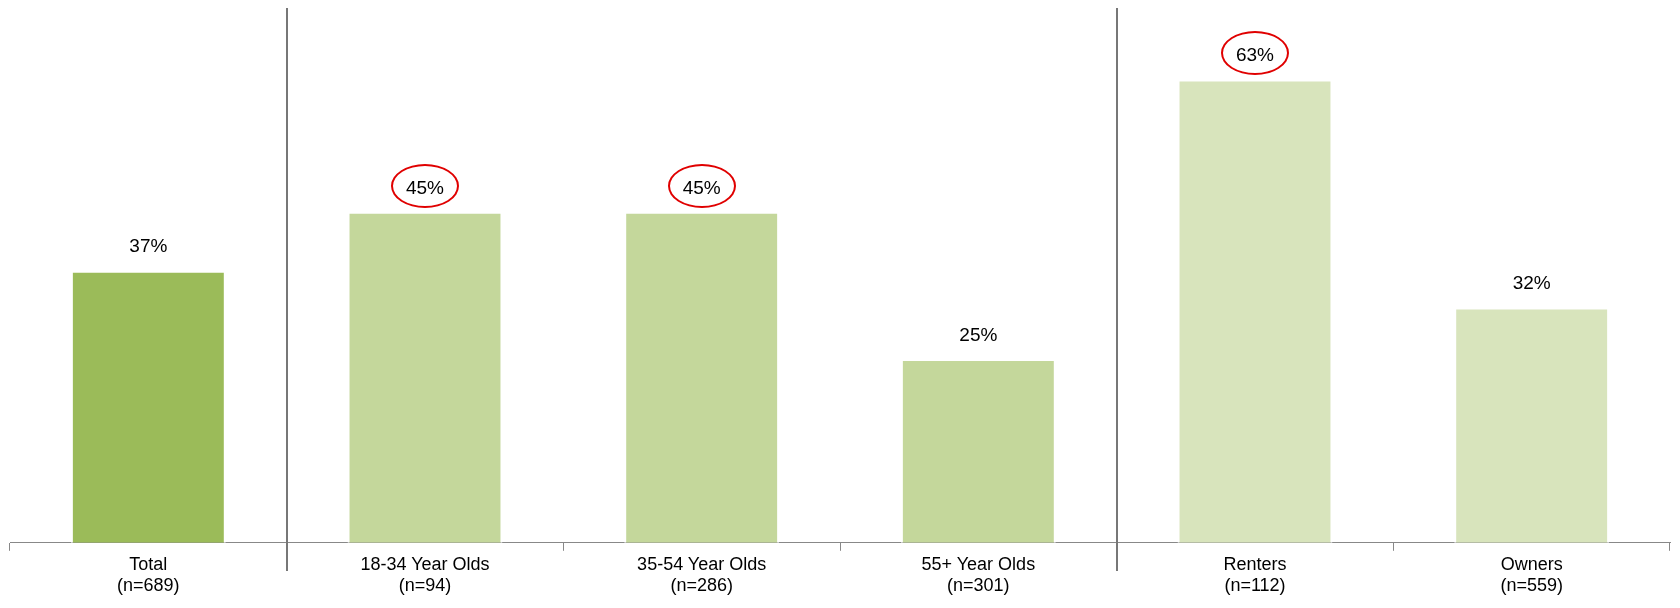 The height and width of the screenshot is (608, 1680). Describe the element at coordinates (1531, 574) in the screenshot. I see `x-tick-label: Owners (n=559)` at that location.